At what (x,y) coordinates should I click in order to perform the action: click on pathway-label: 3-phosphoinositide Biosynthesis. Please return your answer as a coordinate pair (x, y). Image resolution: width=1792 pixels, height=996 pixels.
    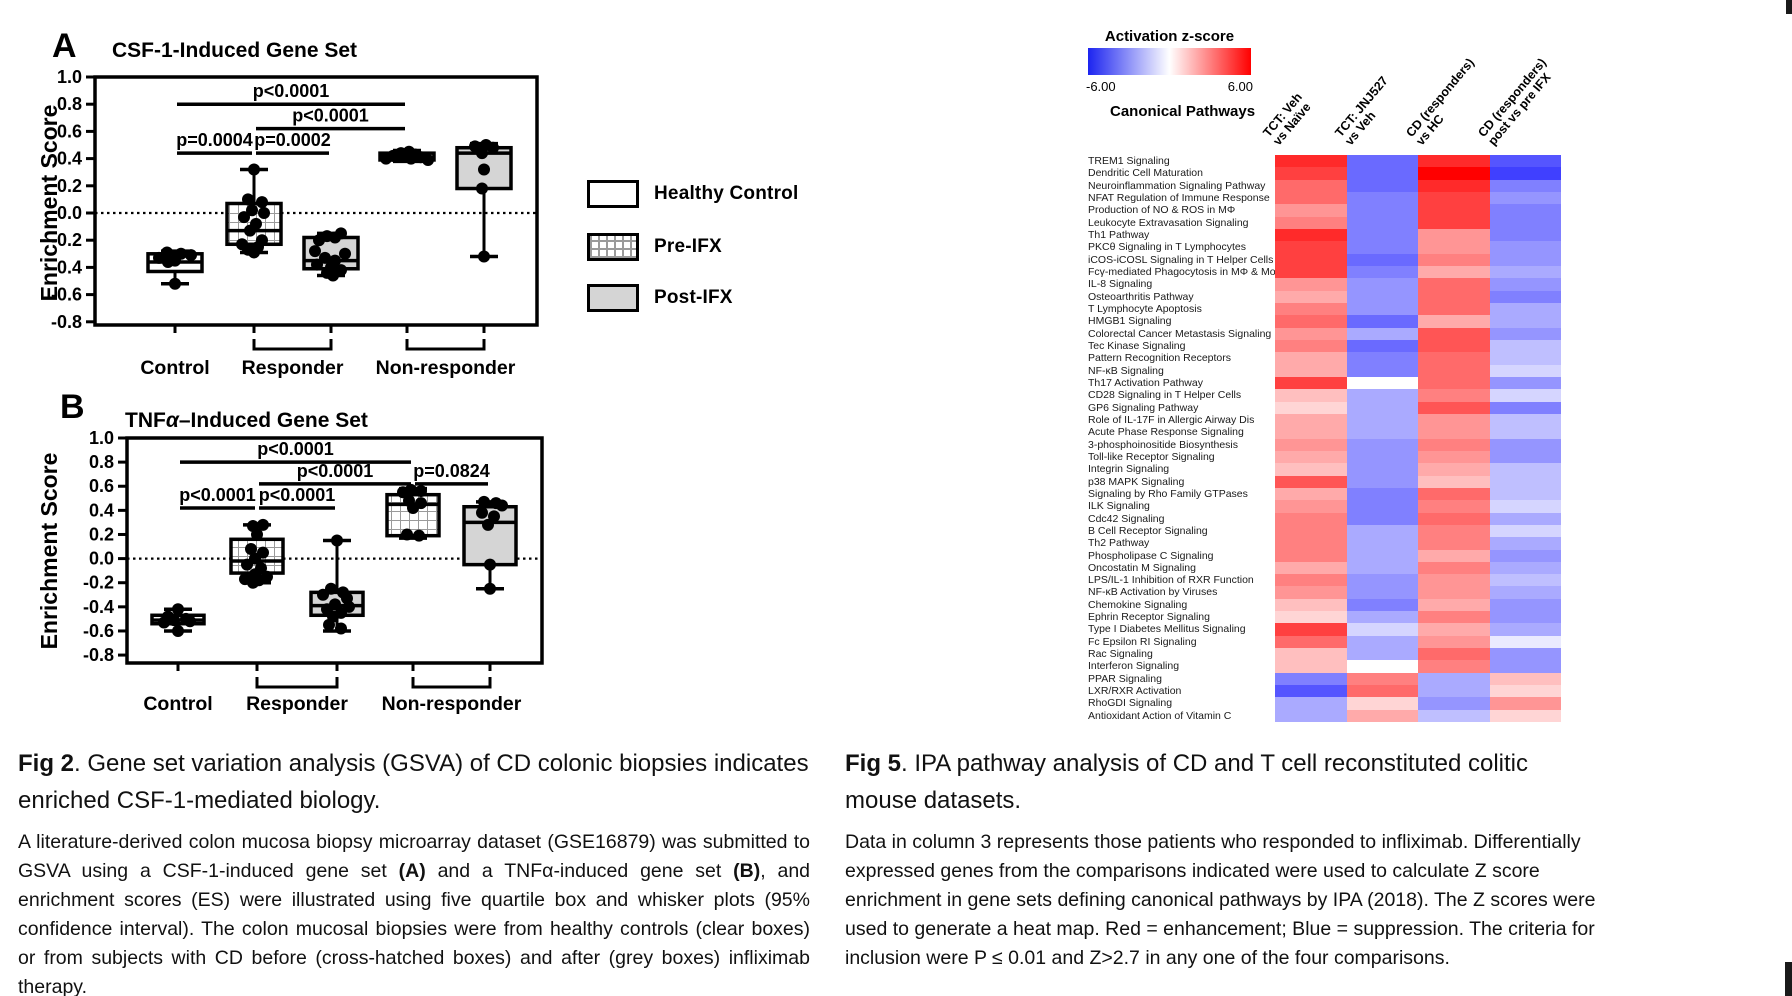
    Looking at the image, I should click on (1163, 444).